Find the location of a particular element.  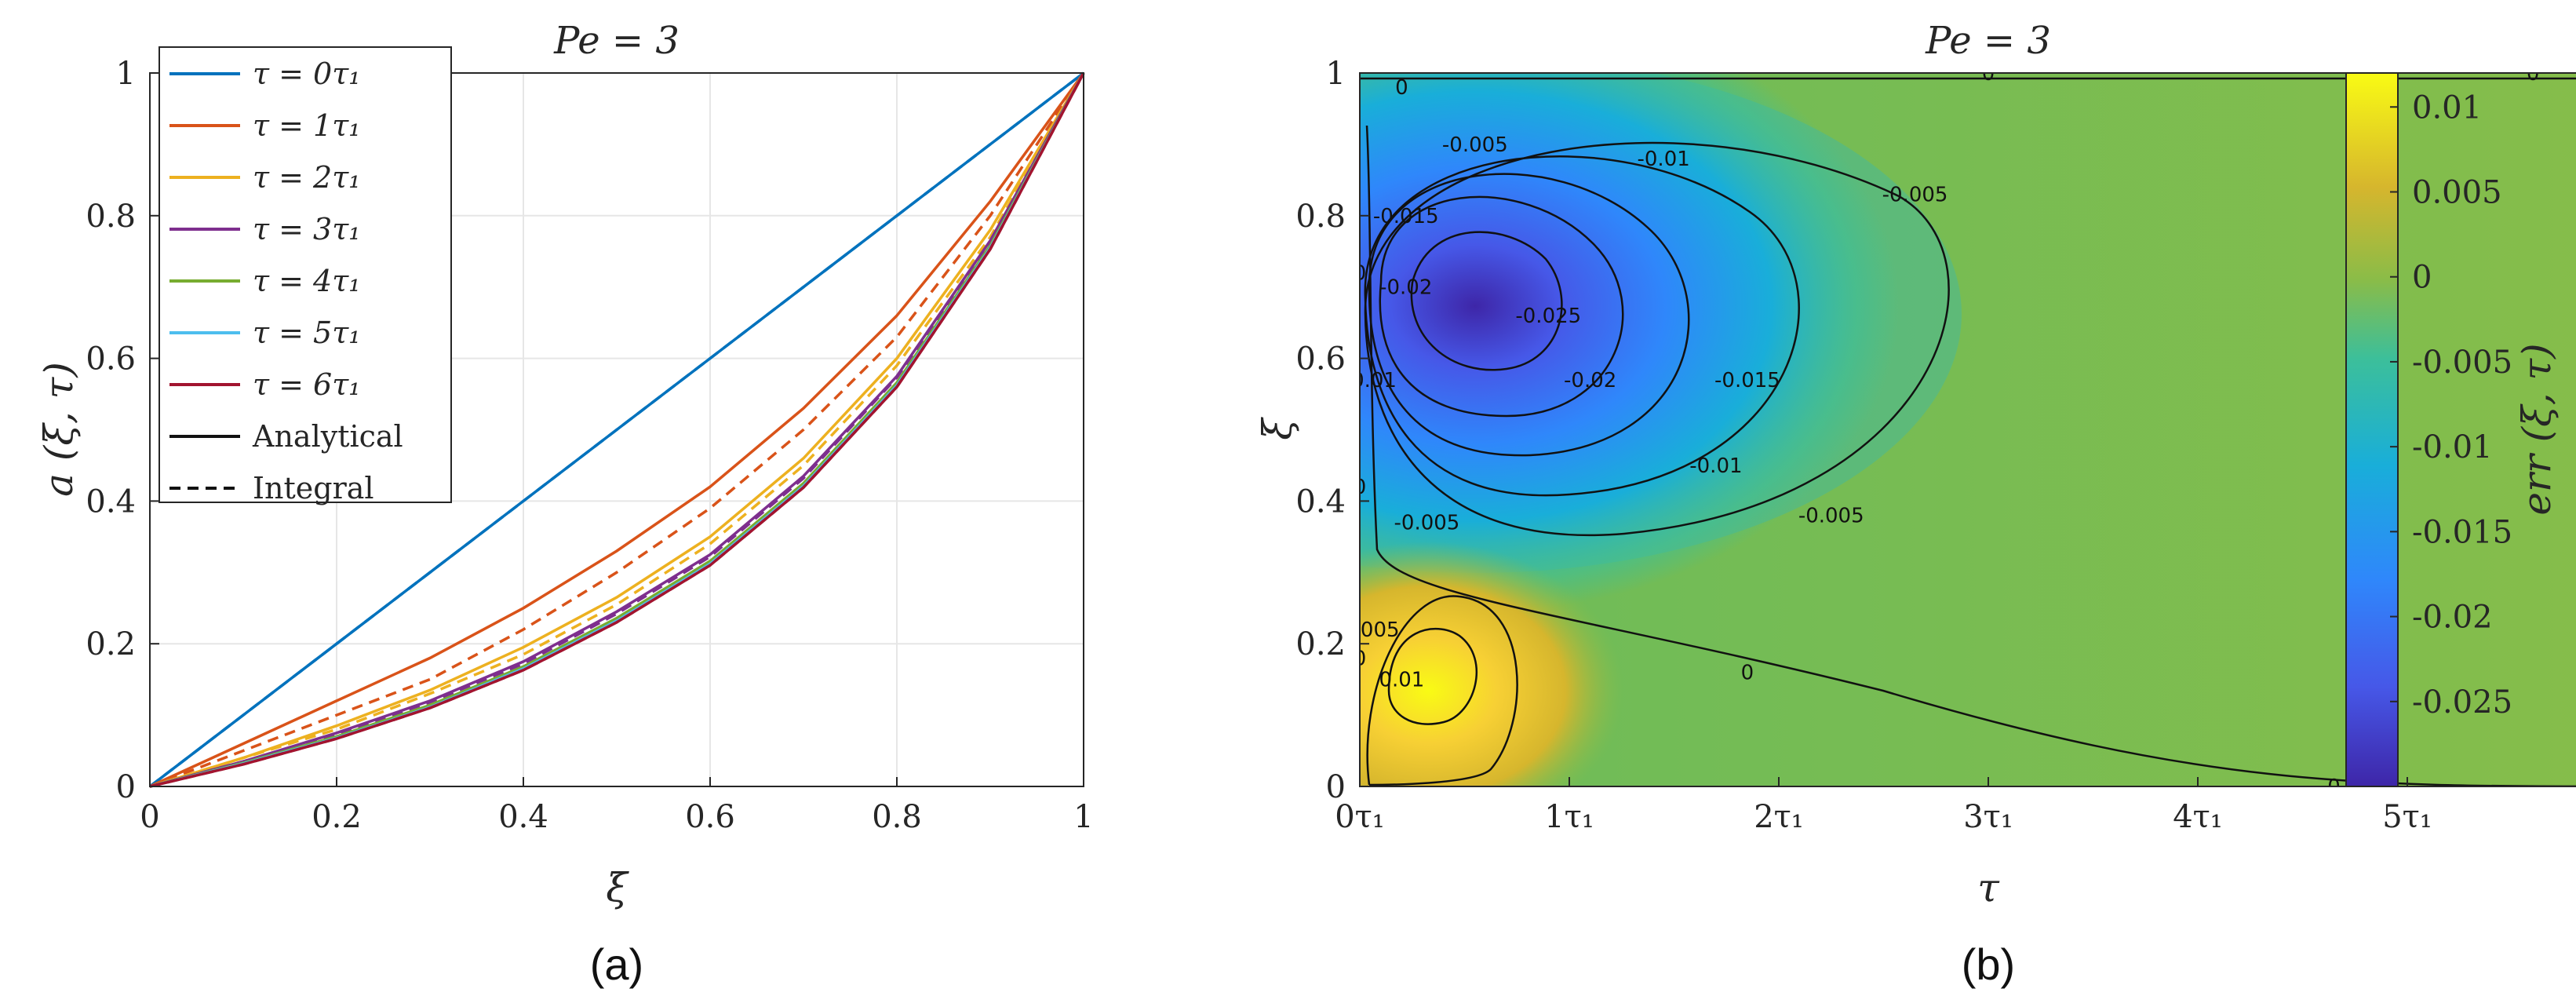

tick-label-b-y-2: 0.4 is located at coordinates (1320, 501).